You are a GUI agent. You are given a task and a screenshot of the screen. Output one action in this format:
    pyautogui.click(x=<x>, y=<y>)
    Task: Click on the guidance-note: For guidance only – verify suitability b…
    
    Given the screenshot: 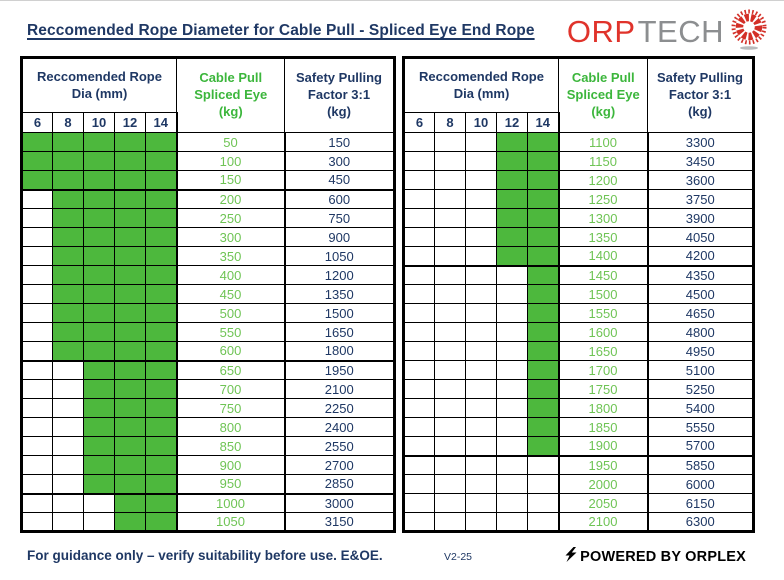 What is the action you would take?
    pyautogui.click(x=205, y=555)
    